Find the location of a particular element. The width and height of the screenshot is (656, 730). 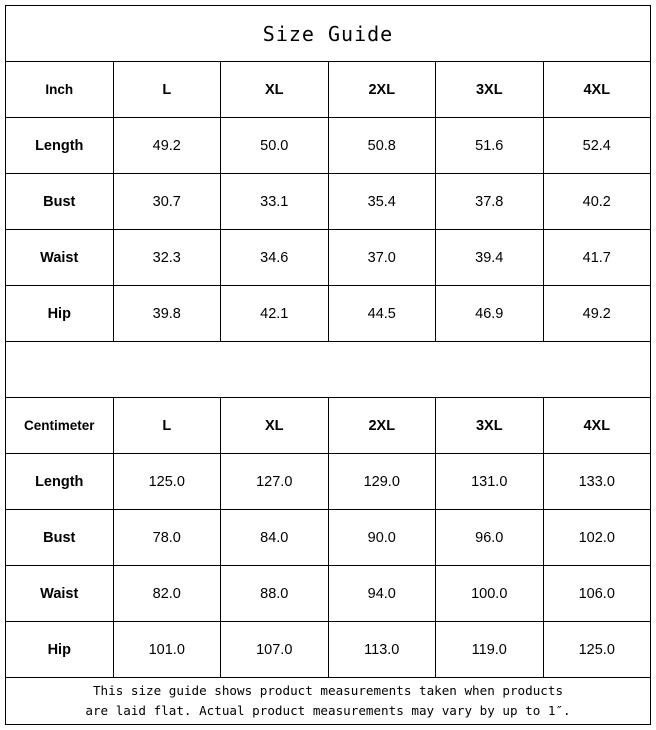

table-row: Hip 39.8 42.1 44.5 46.9 49.2 is located at coordinates (328, 314).